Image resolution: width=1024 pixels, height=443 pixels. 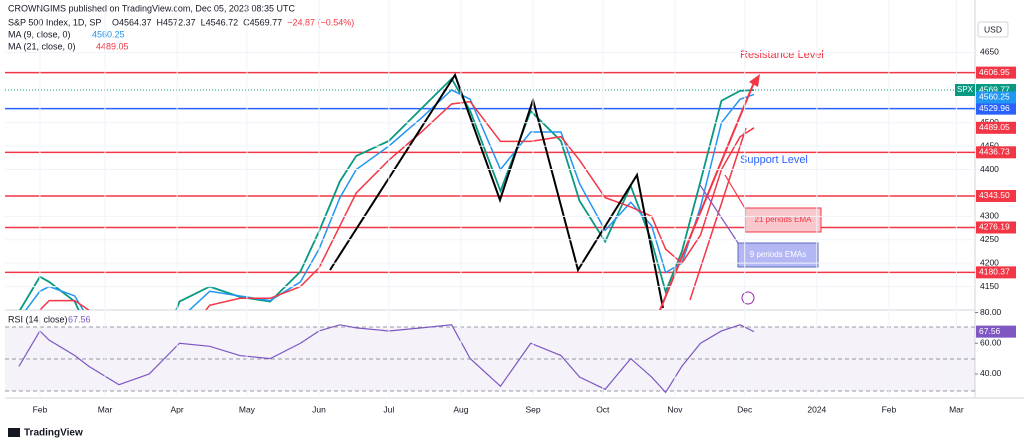 I want to click on level-label: 4436.73, so click(x=994, y=152).